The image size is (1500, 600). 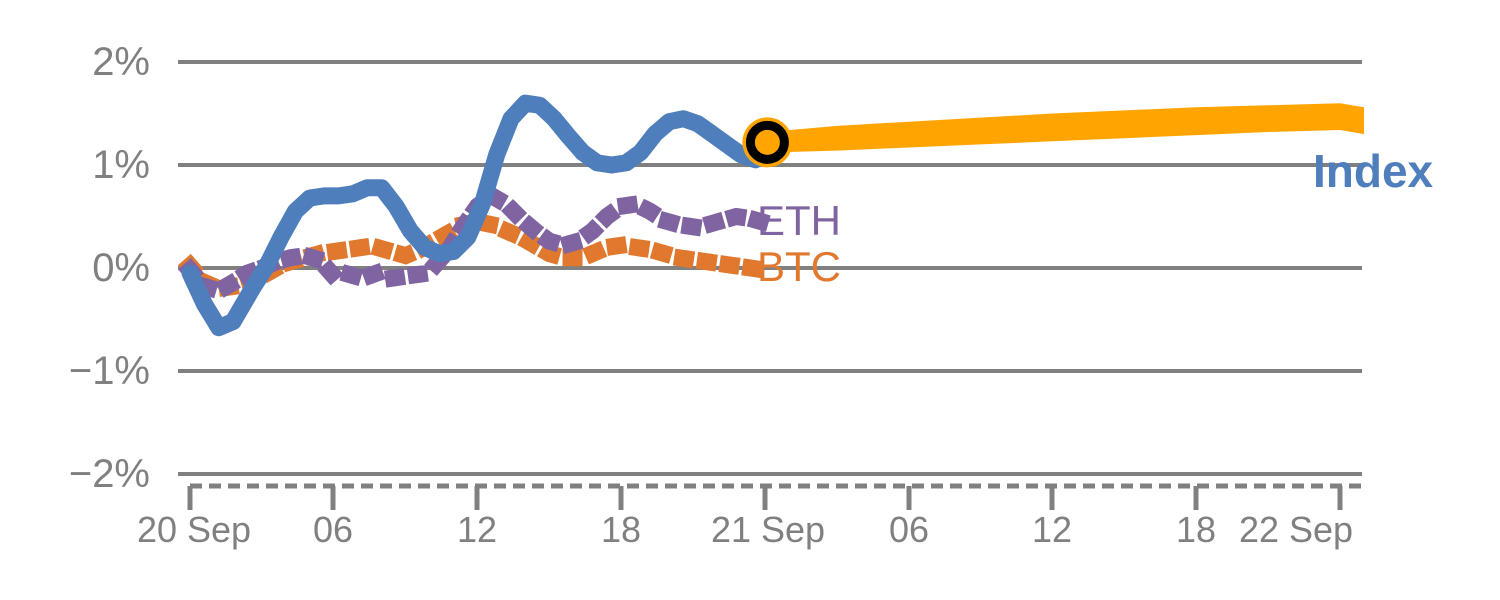 What do you see at coordinates (121, 165) in the screenshot?
I see `ytick-label-1pct: 1%` at bounding box center [121, 165].